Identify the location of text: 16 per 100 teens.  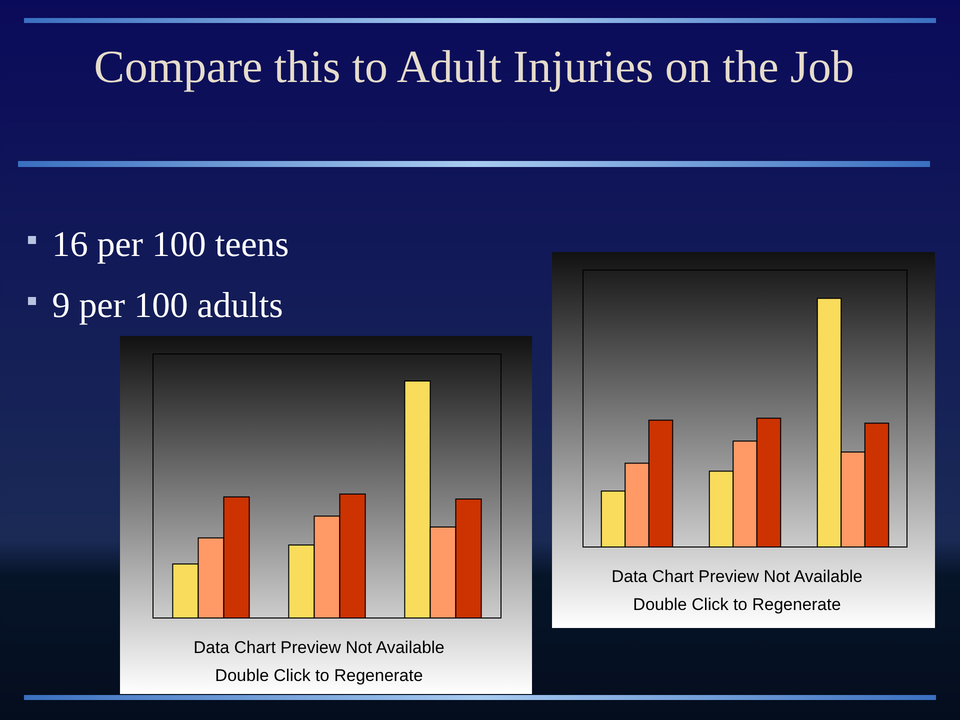
(170, 244).